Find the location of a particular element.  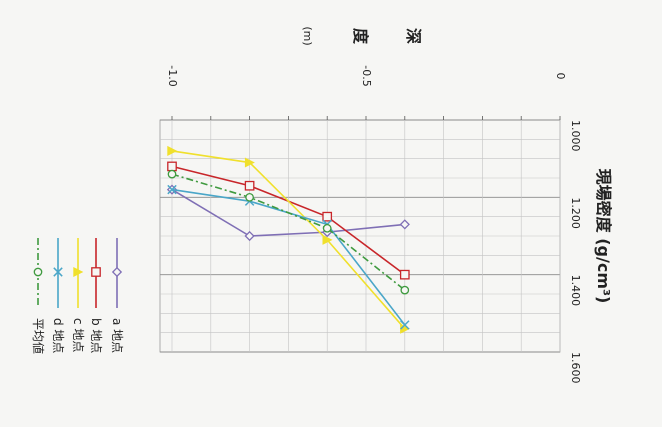

y-tick-label: -1.0 is located at coordinates (172, 75).